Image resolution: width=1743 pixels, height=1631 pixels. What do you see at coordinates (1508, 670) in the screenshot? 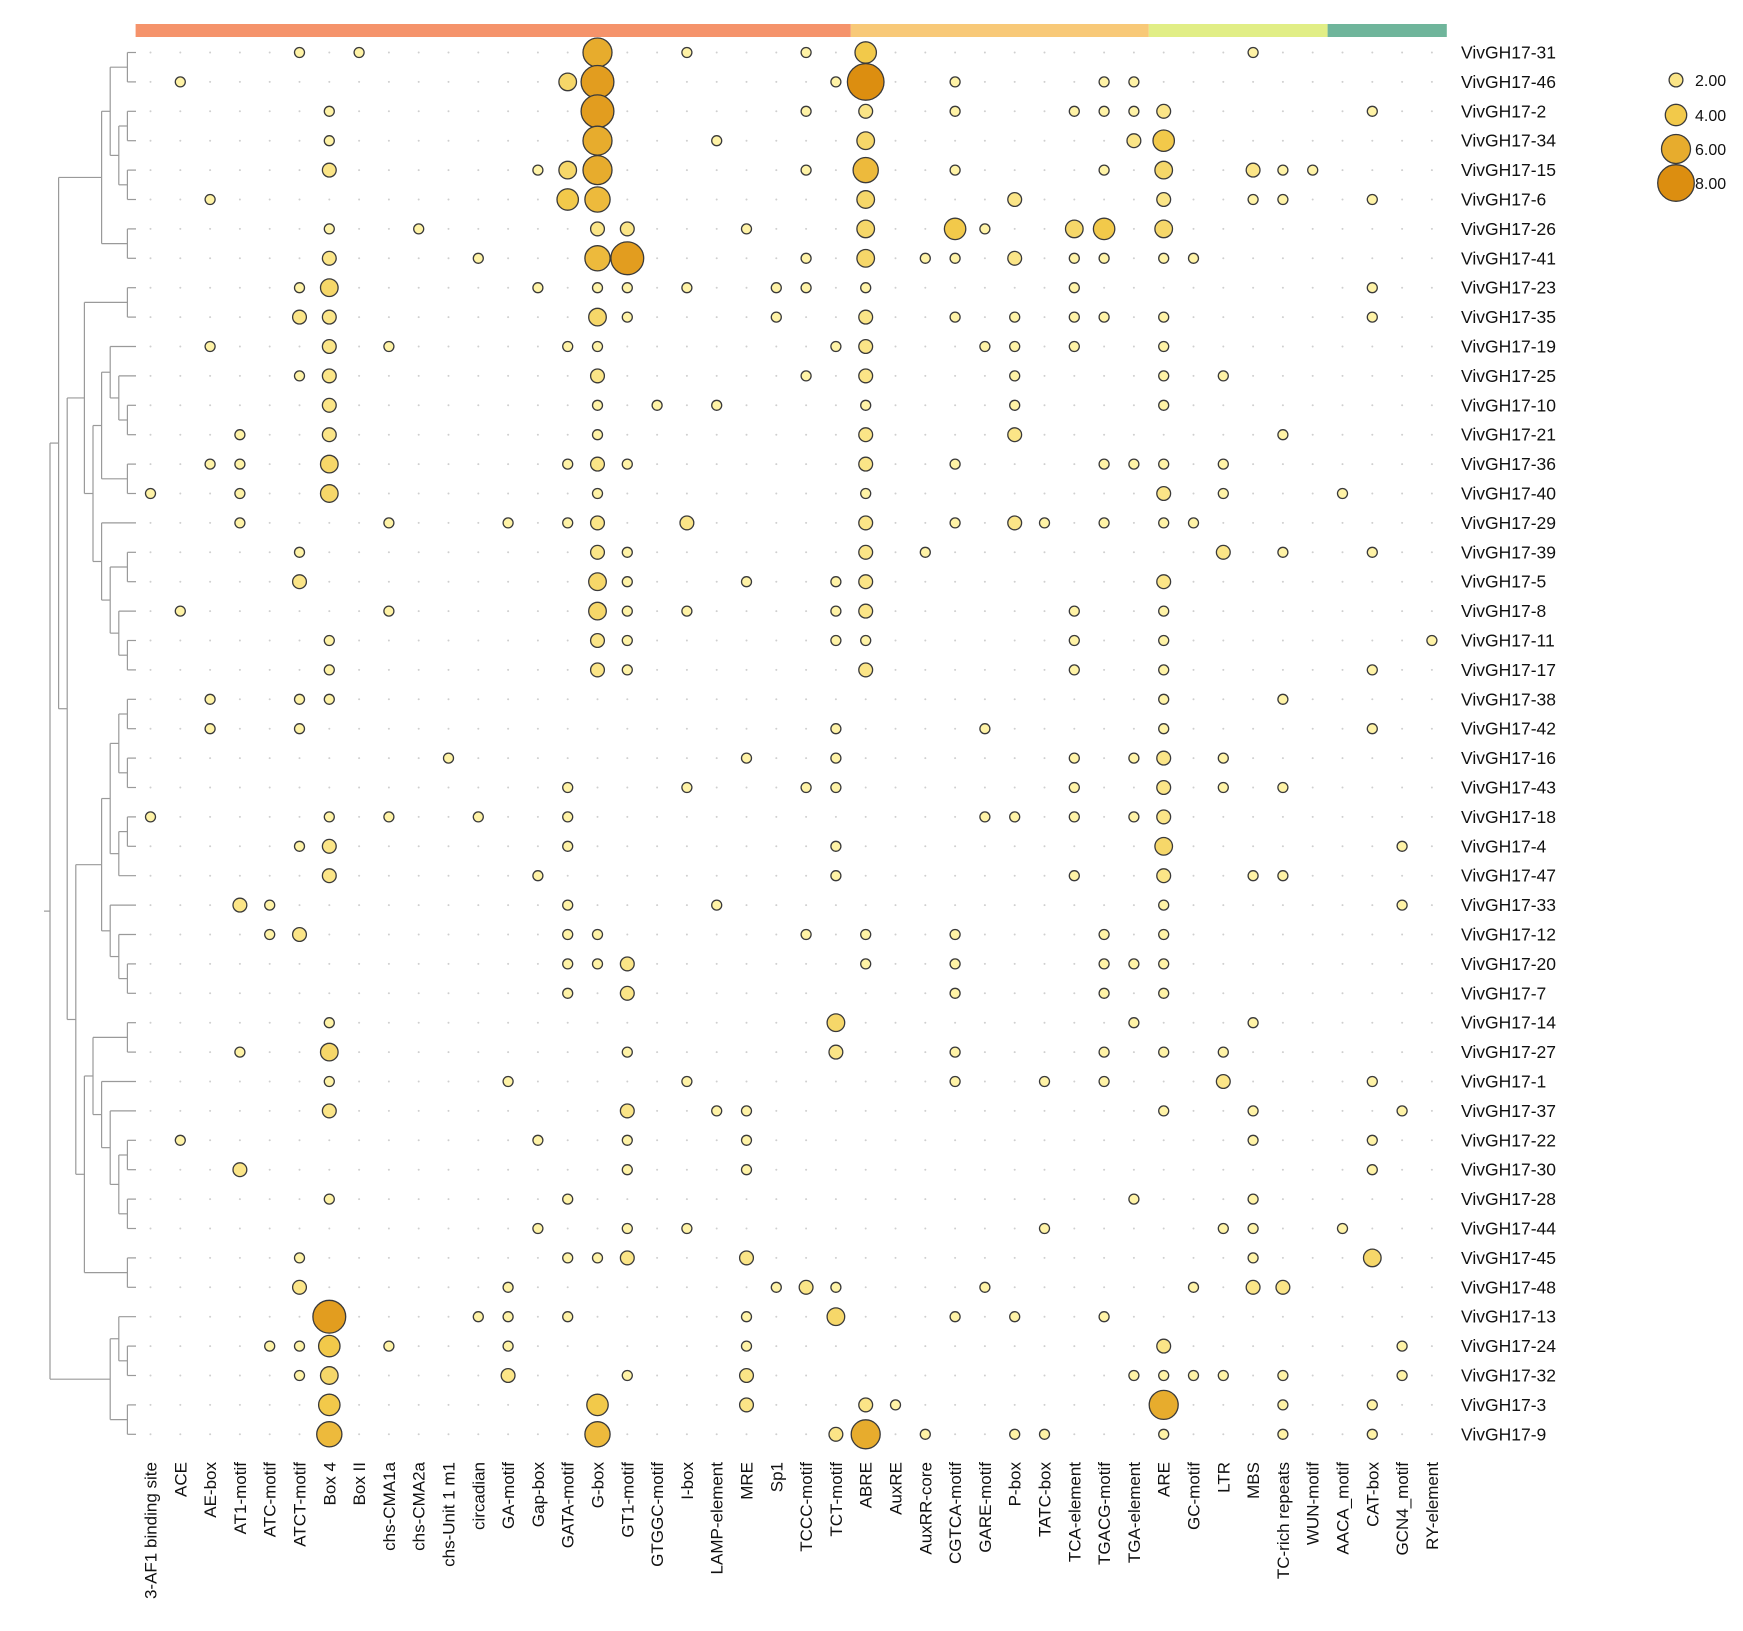
I see `row-label: VivGH17-17` at bounding box center [1508, 670].